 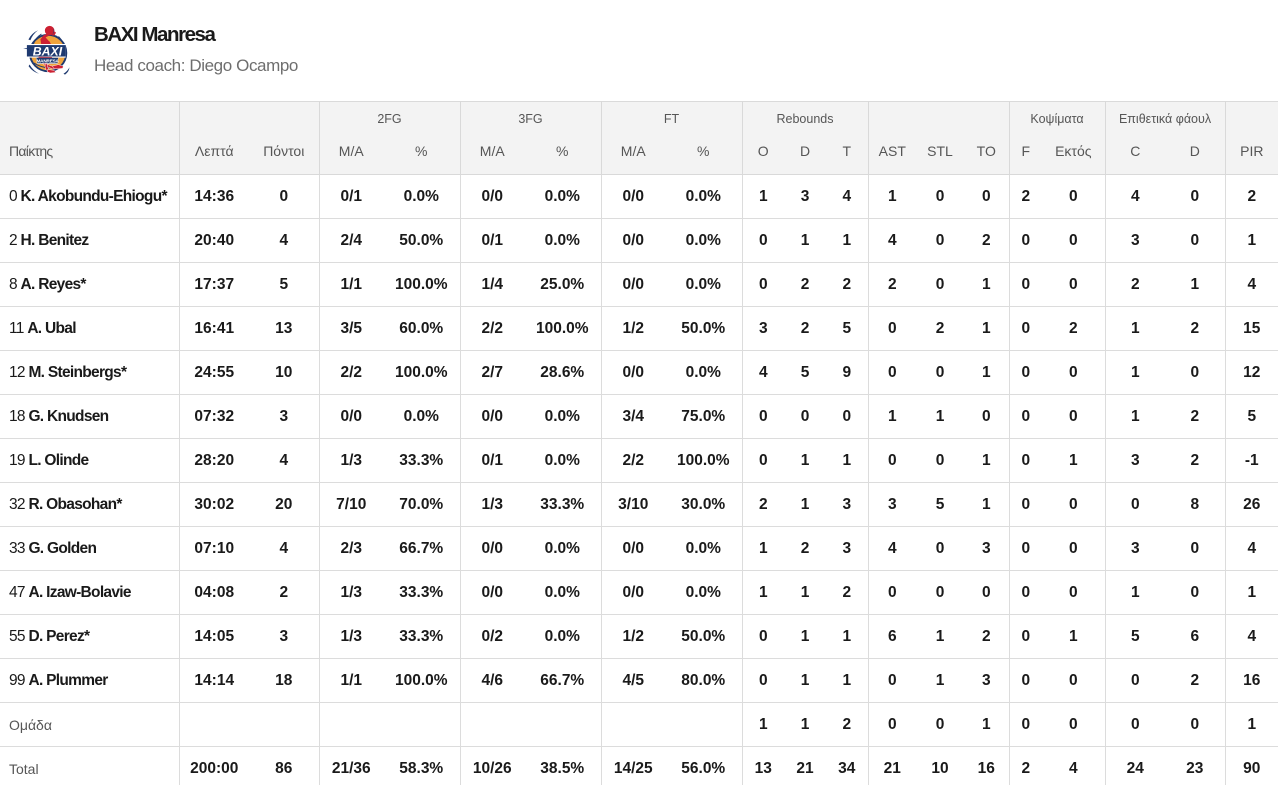 I want to click on svg-text: MANRESA, so click(x=47, y=60).